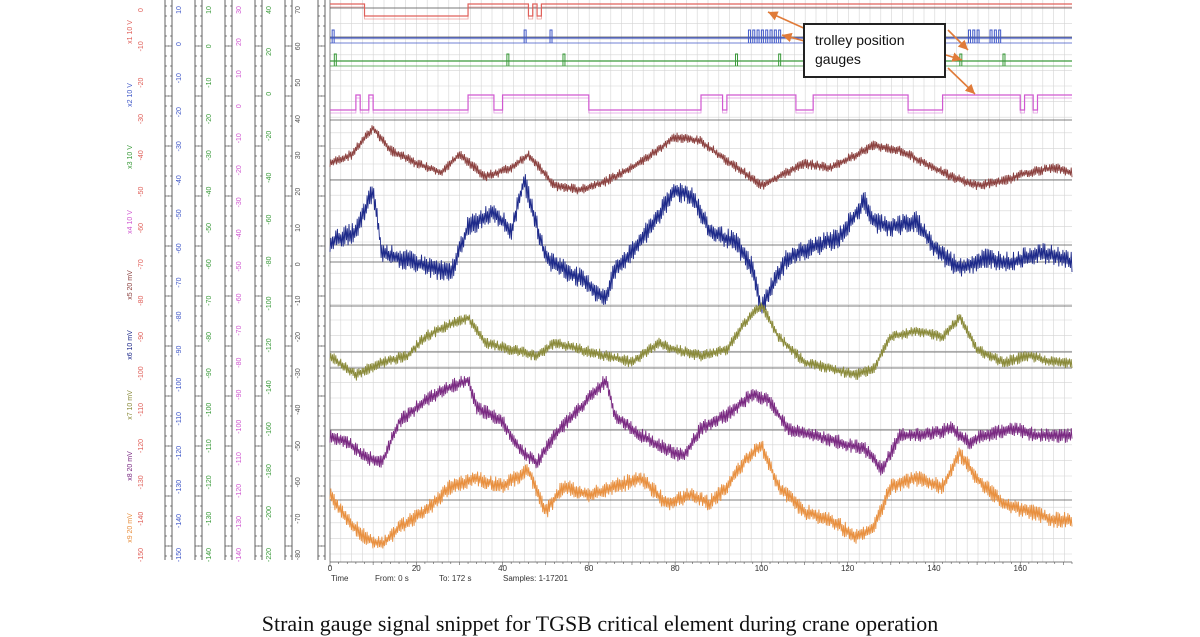 This screenshot has height=637, width=1200. Describe the element at coordinates (298, 155) in the screenshot. I see `scale-tick-label: 30` at that location.